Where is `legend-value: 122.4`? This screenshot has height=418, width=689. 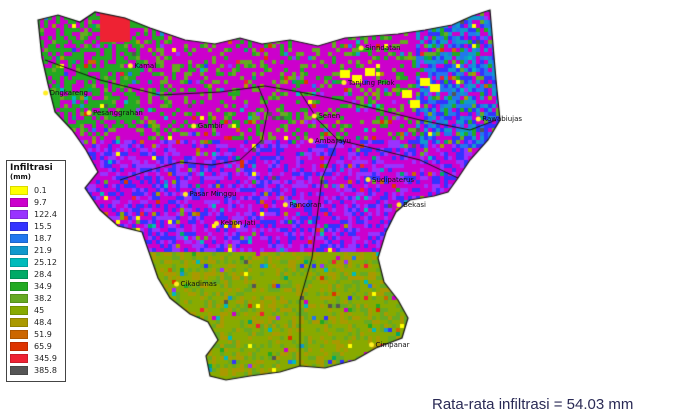 legend-value: 122.4 is located at coordinates (45, 214).